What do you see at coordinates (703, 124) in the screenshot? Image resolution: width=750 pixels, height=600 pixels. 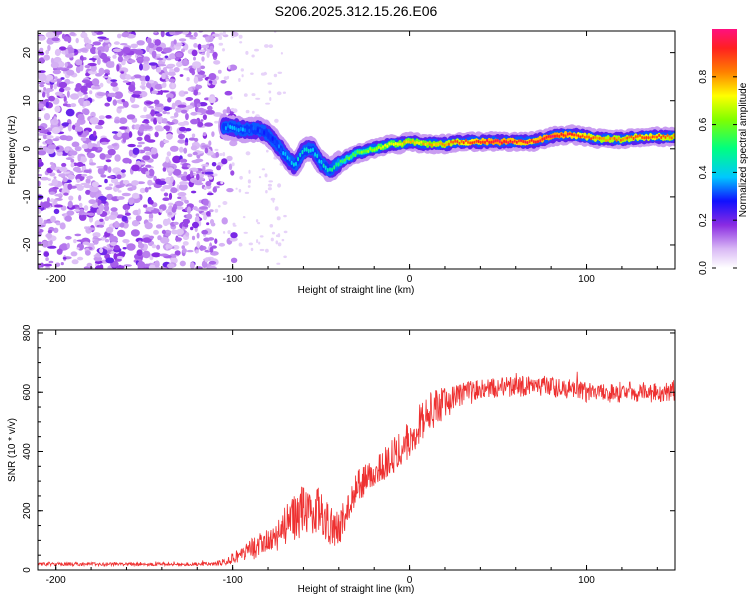 I see `colorbar-tick-label: 0.6` at bounding box center [703, 124].